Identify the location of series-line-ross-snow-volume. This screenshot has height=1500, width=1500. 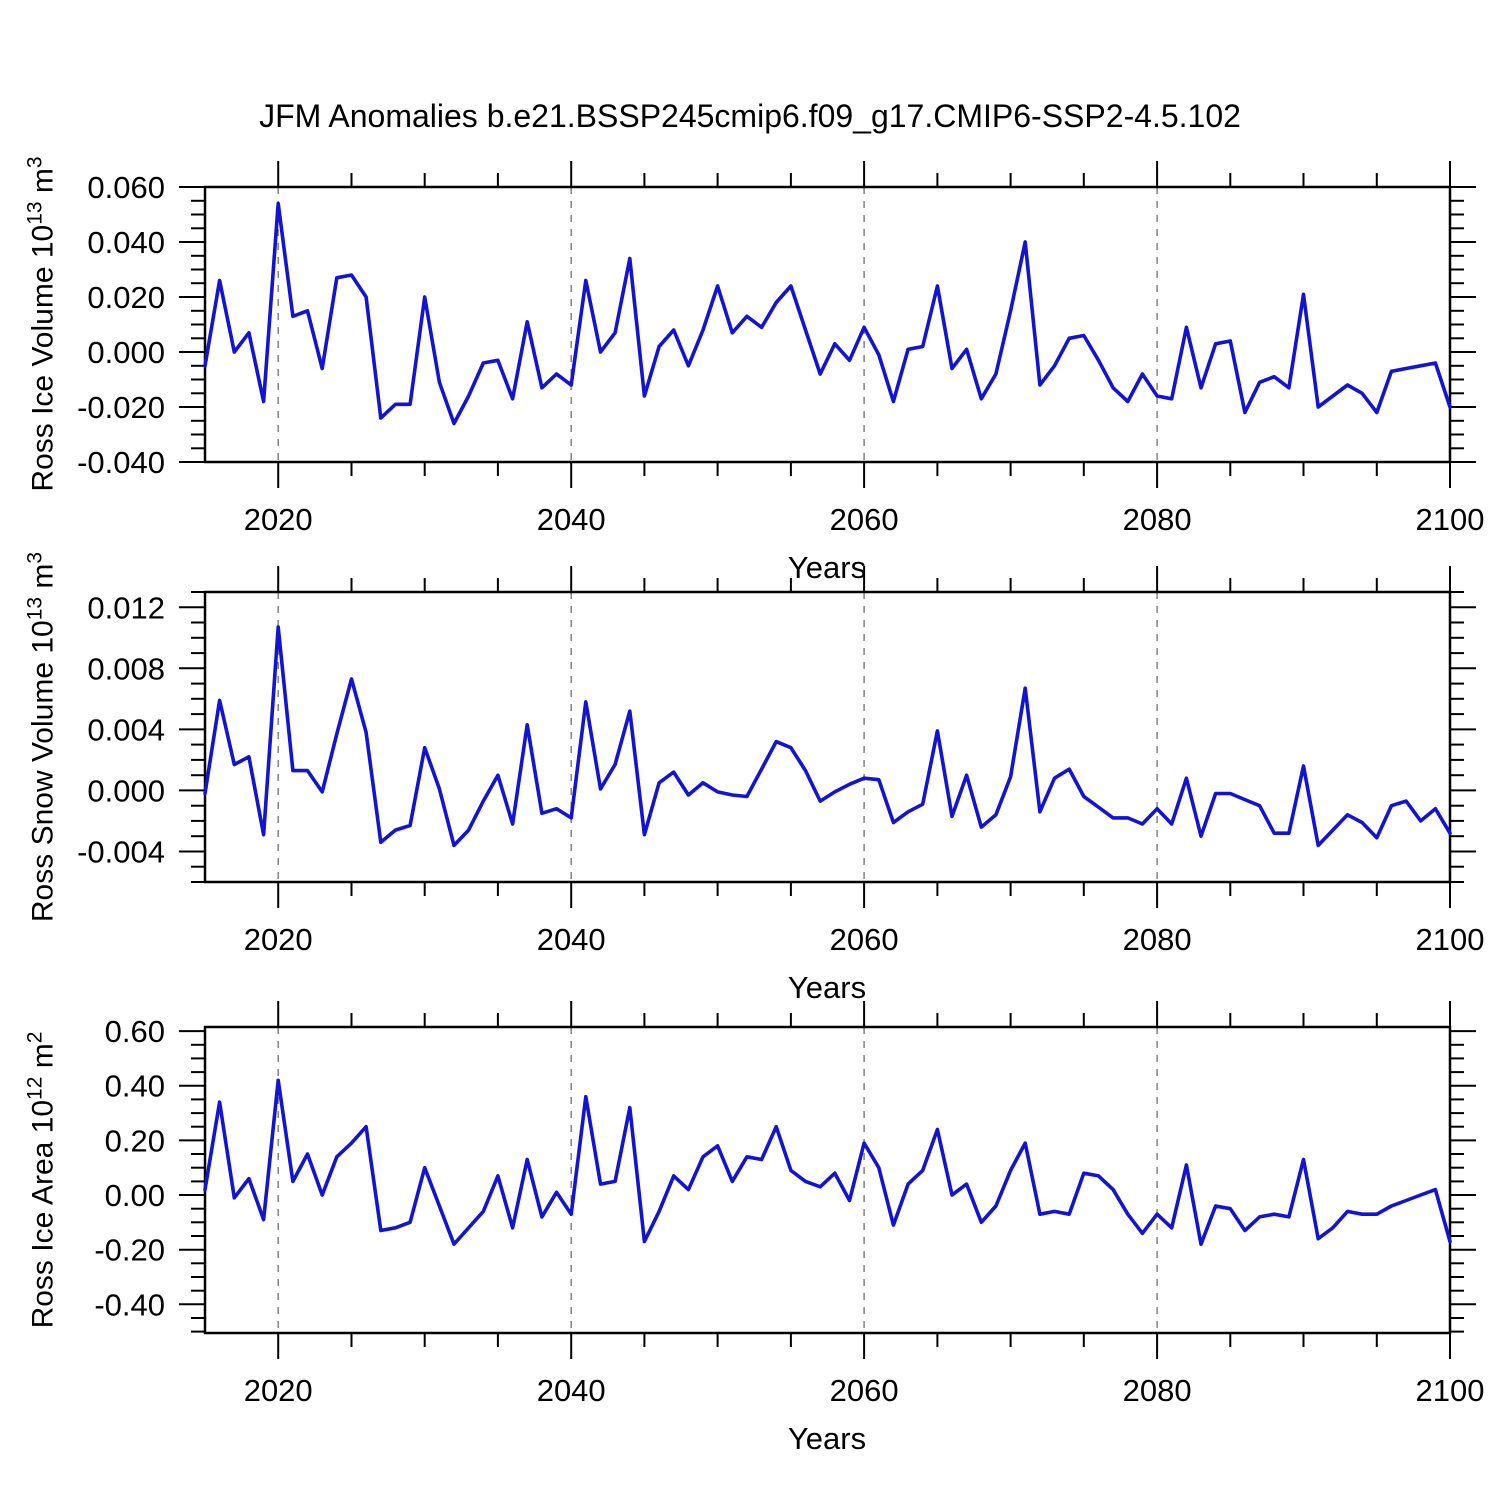
(827, 736).